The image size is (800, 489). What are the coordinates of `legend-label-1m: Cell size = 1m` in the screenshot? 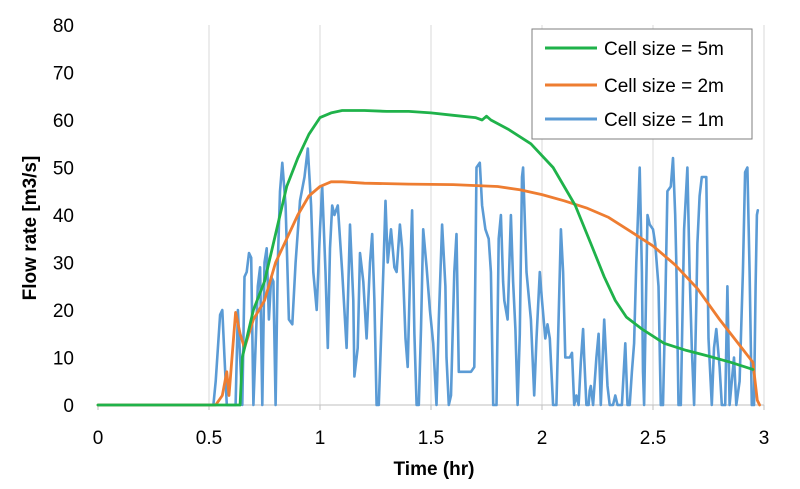 It's located at (664, 120).